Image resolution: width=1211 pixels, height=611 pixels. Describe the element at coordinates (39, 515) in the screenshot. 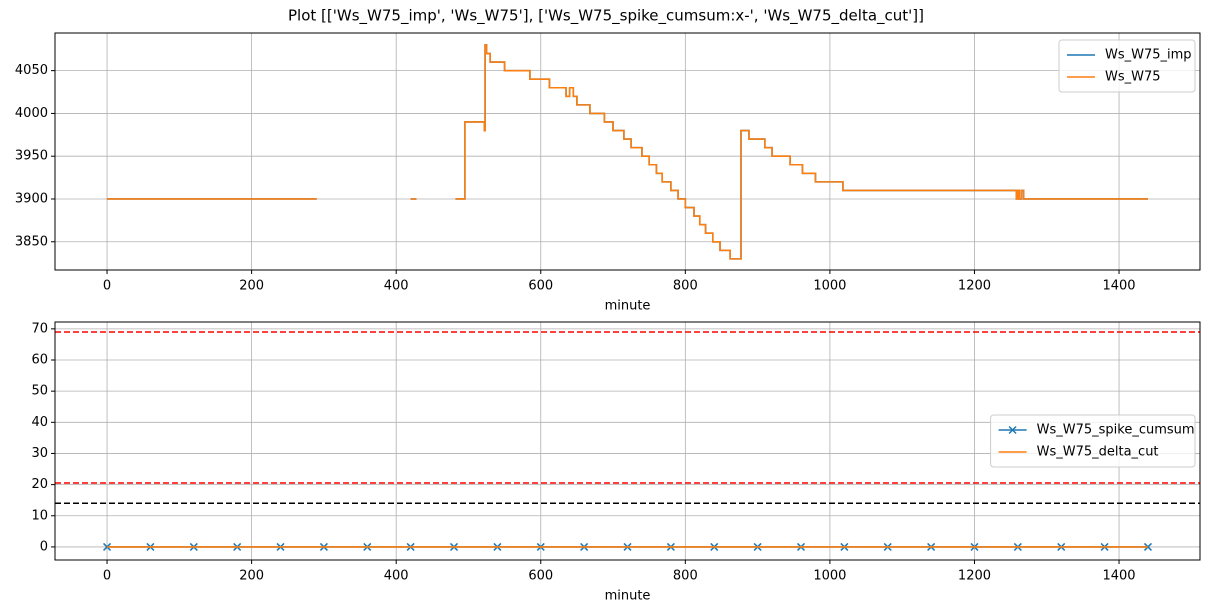

I see `y-tick-label: 10` at that location.